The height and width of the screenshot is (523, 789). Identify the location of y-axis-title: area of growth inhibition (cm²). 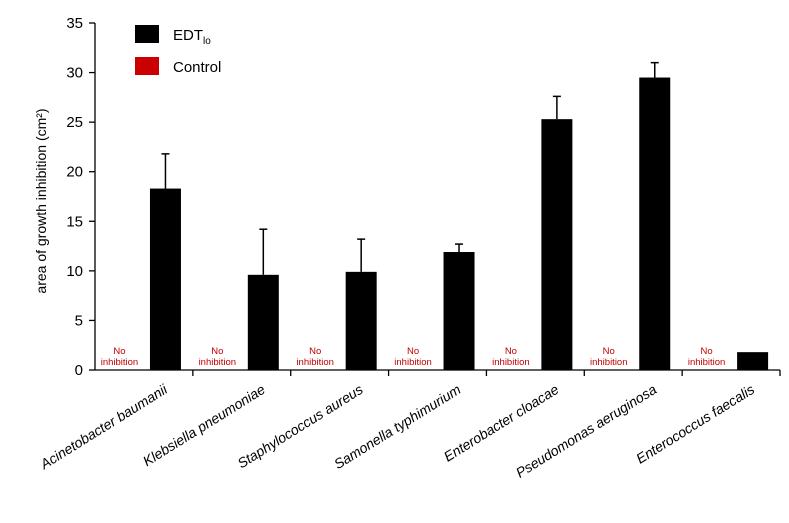
(41, 200).